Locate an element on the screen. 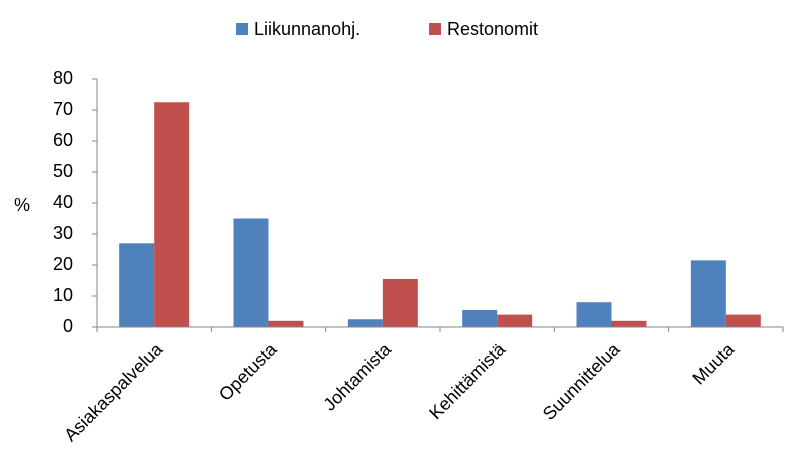 The height and width of the screenshot is (475, 787). legend-label: Liikunnanohj. is located at coordinates (307, 29).